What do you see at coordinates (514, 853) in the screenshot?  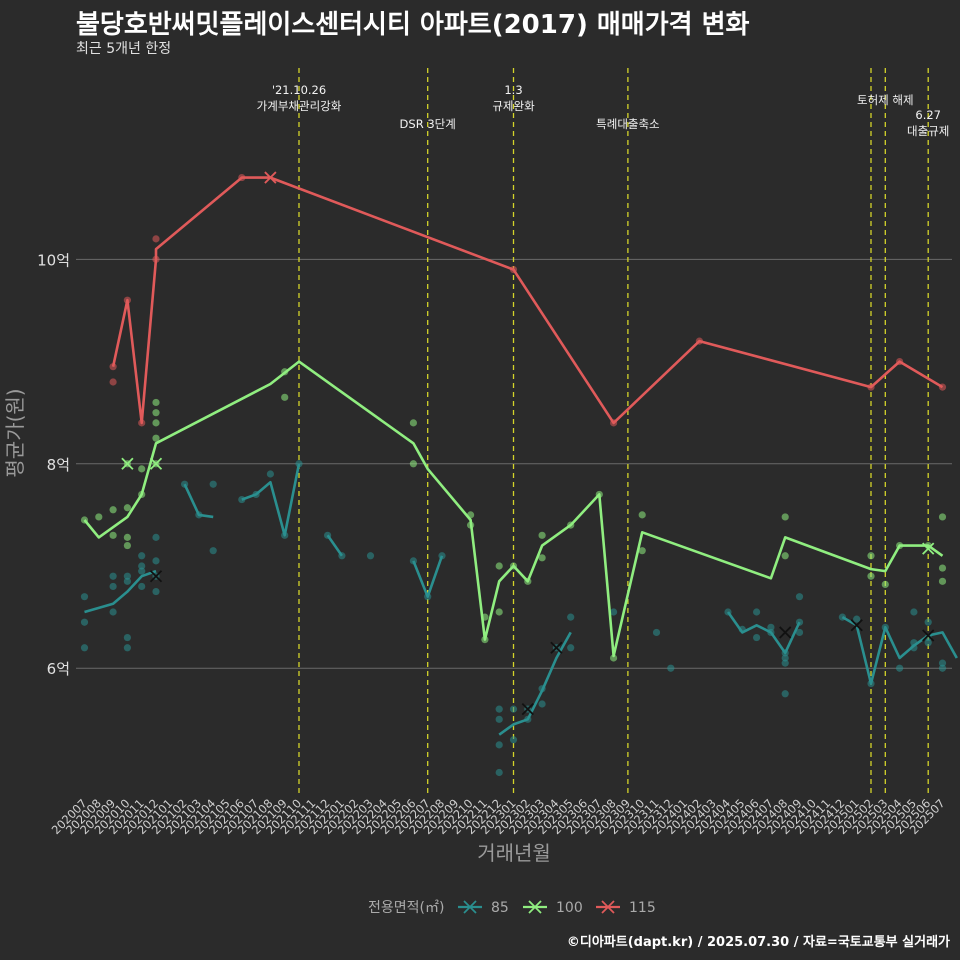 I see `x-axis-title: 거래년월` at bounding box center [514, 853].